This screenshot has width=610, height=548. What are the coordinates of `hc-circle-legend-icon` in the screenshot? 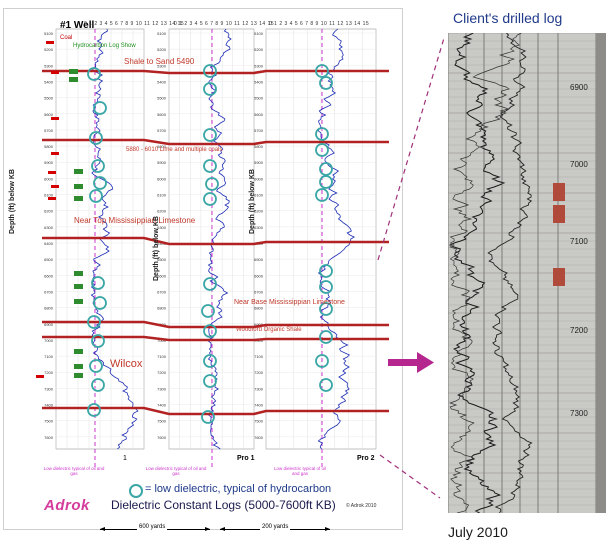 It's located at (136, 491).